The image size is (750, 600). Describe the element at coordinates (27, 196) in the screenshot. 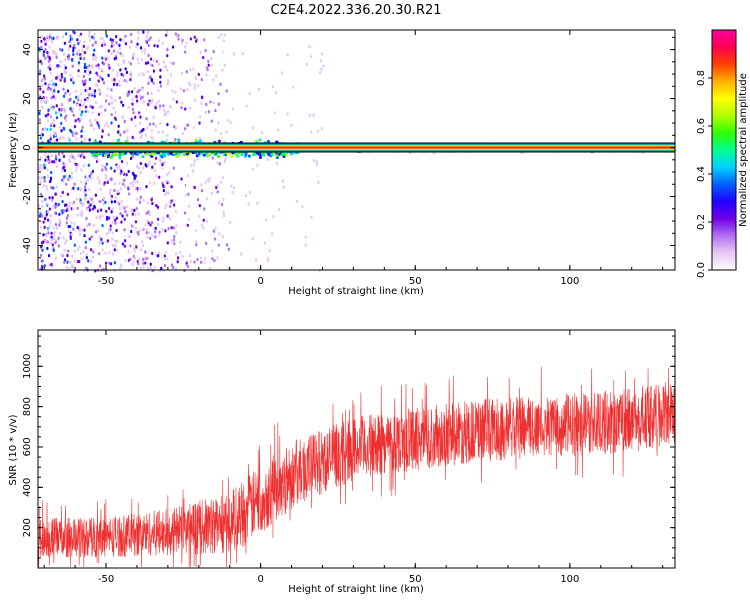

I see `spectrogram-y-tick-label: -20` at that location.